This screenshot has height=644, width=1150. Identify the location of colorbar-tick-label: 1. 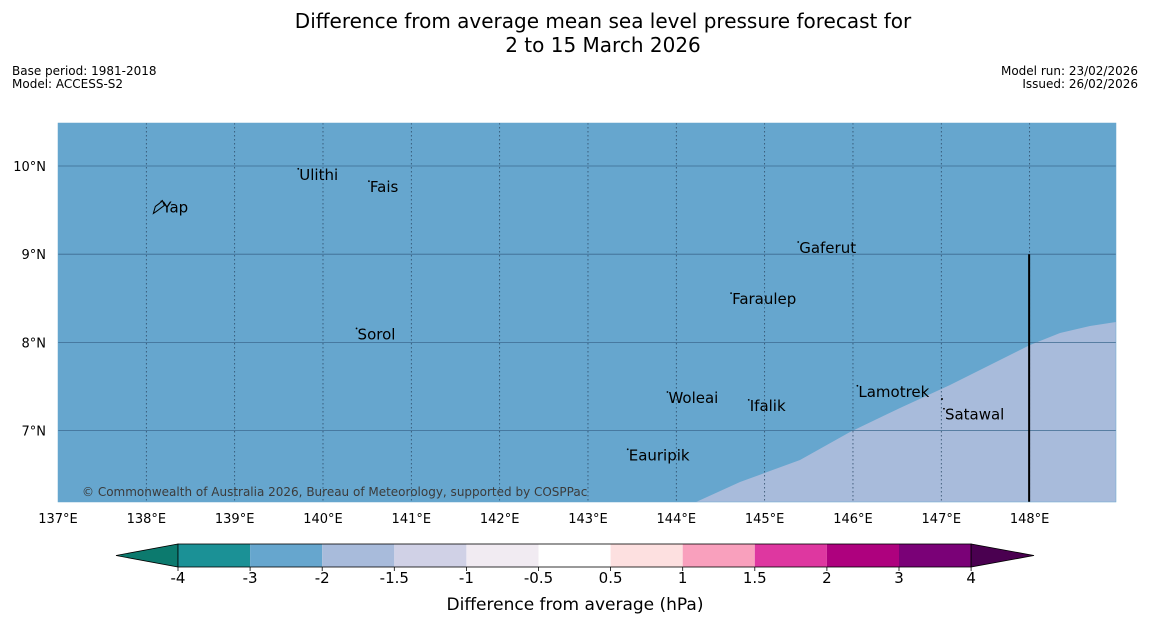
(683, 578).